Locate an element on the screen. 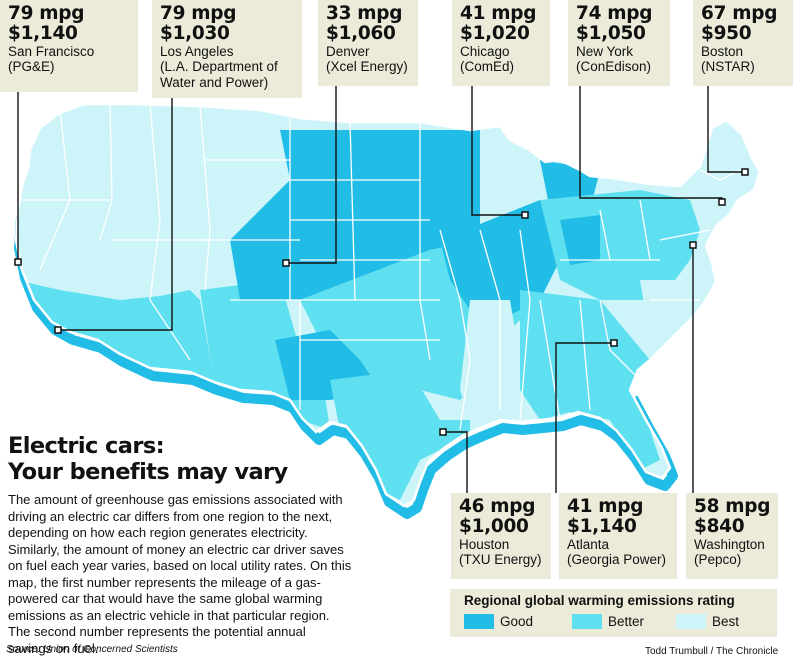 The width and height of the screenshot is (800, 662). savings-value: $1,030 is located at coordinates (195, 33).